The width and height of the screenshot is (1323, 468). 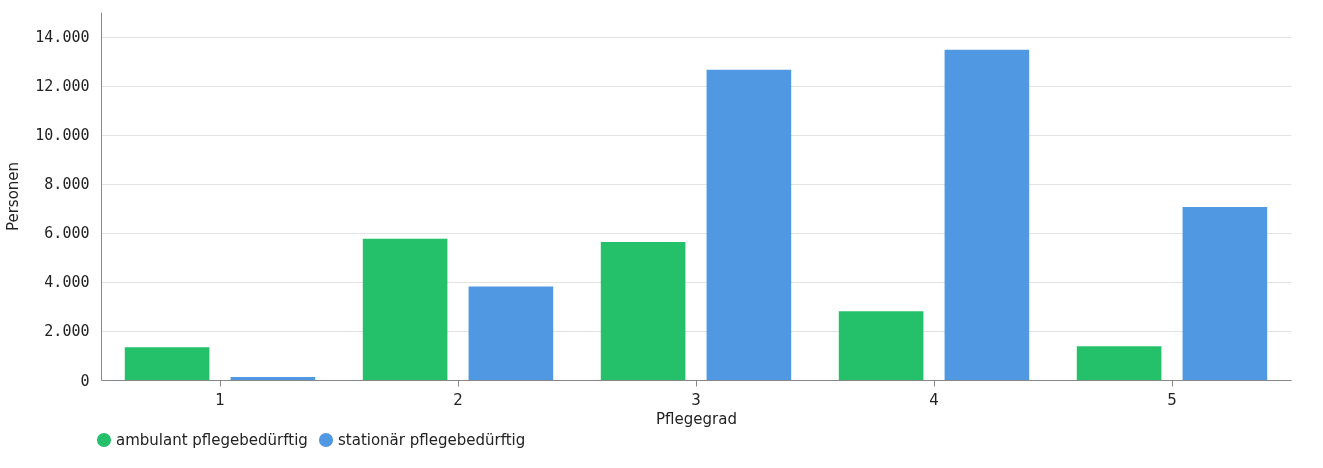 I want to click on y-tick-label: 8.000, so click(x=67, y=184).